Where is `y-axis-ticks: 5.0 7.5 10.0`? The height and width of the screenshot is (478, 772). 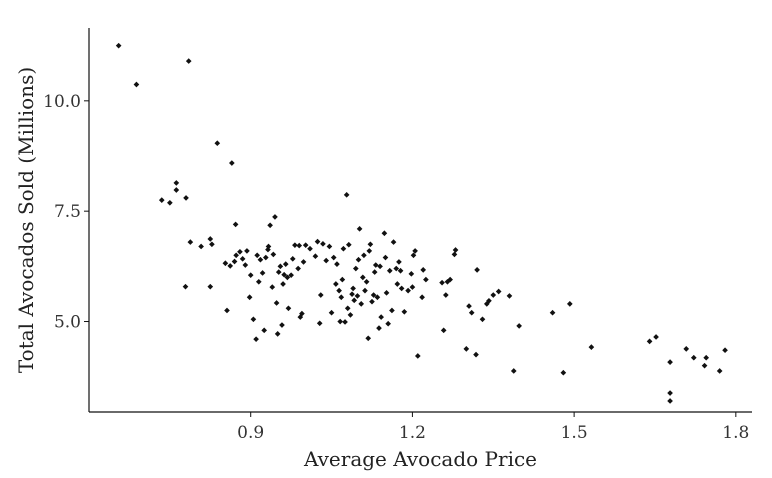 y-axis-ticks: 5.0 7.5 10.0 is located at coordinates (66, 212).